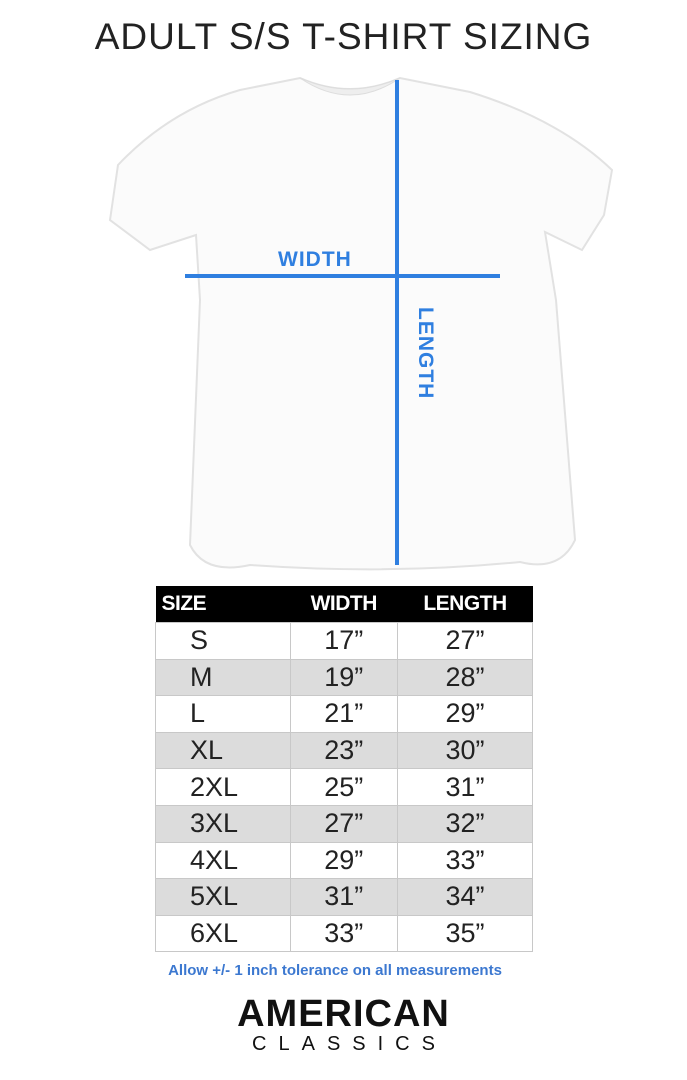 The width and height of the screenshot is (687, 1080). I want to click on size-cell: 6XL, so click(223, 933).